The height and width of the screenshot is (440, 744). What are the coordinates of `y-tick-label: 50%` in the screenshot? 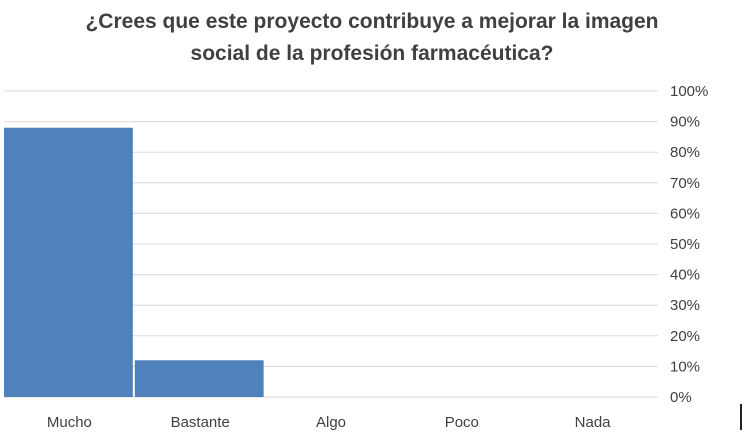 It's located at (685, 244).